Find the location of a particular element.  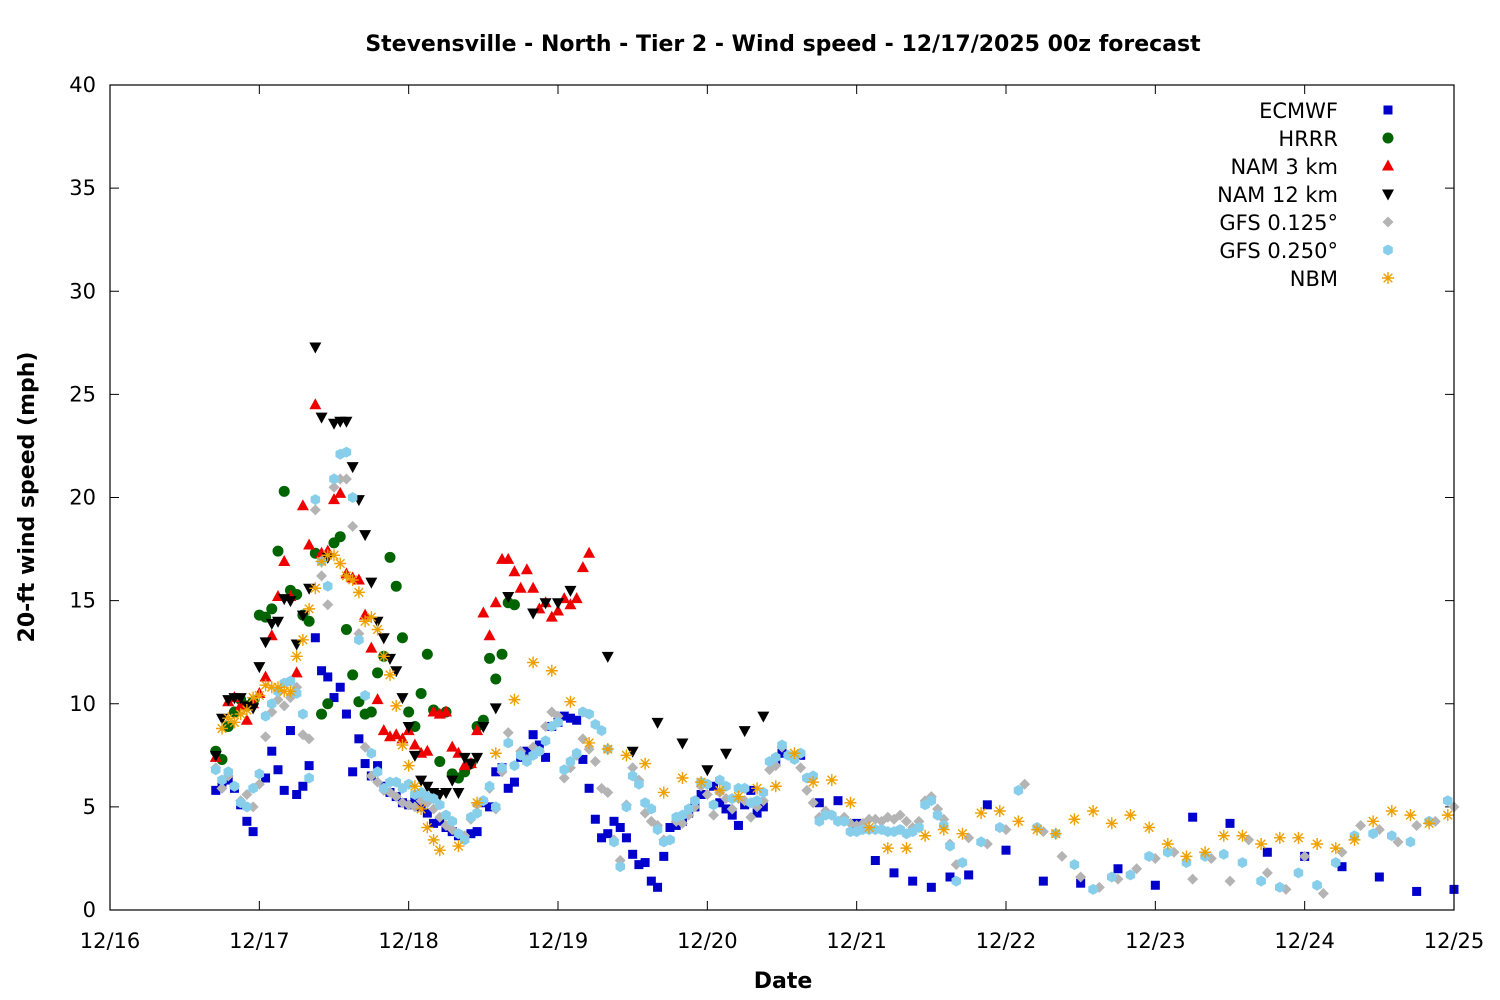

legend-label: GFS 0.125° is located at coordinates (1278, 223).